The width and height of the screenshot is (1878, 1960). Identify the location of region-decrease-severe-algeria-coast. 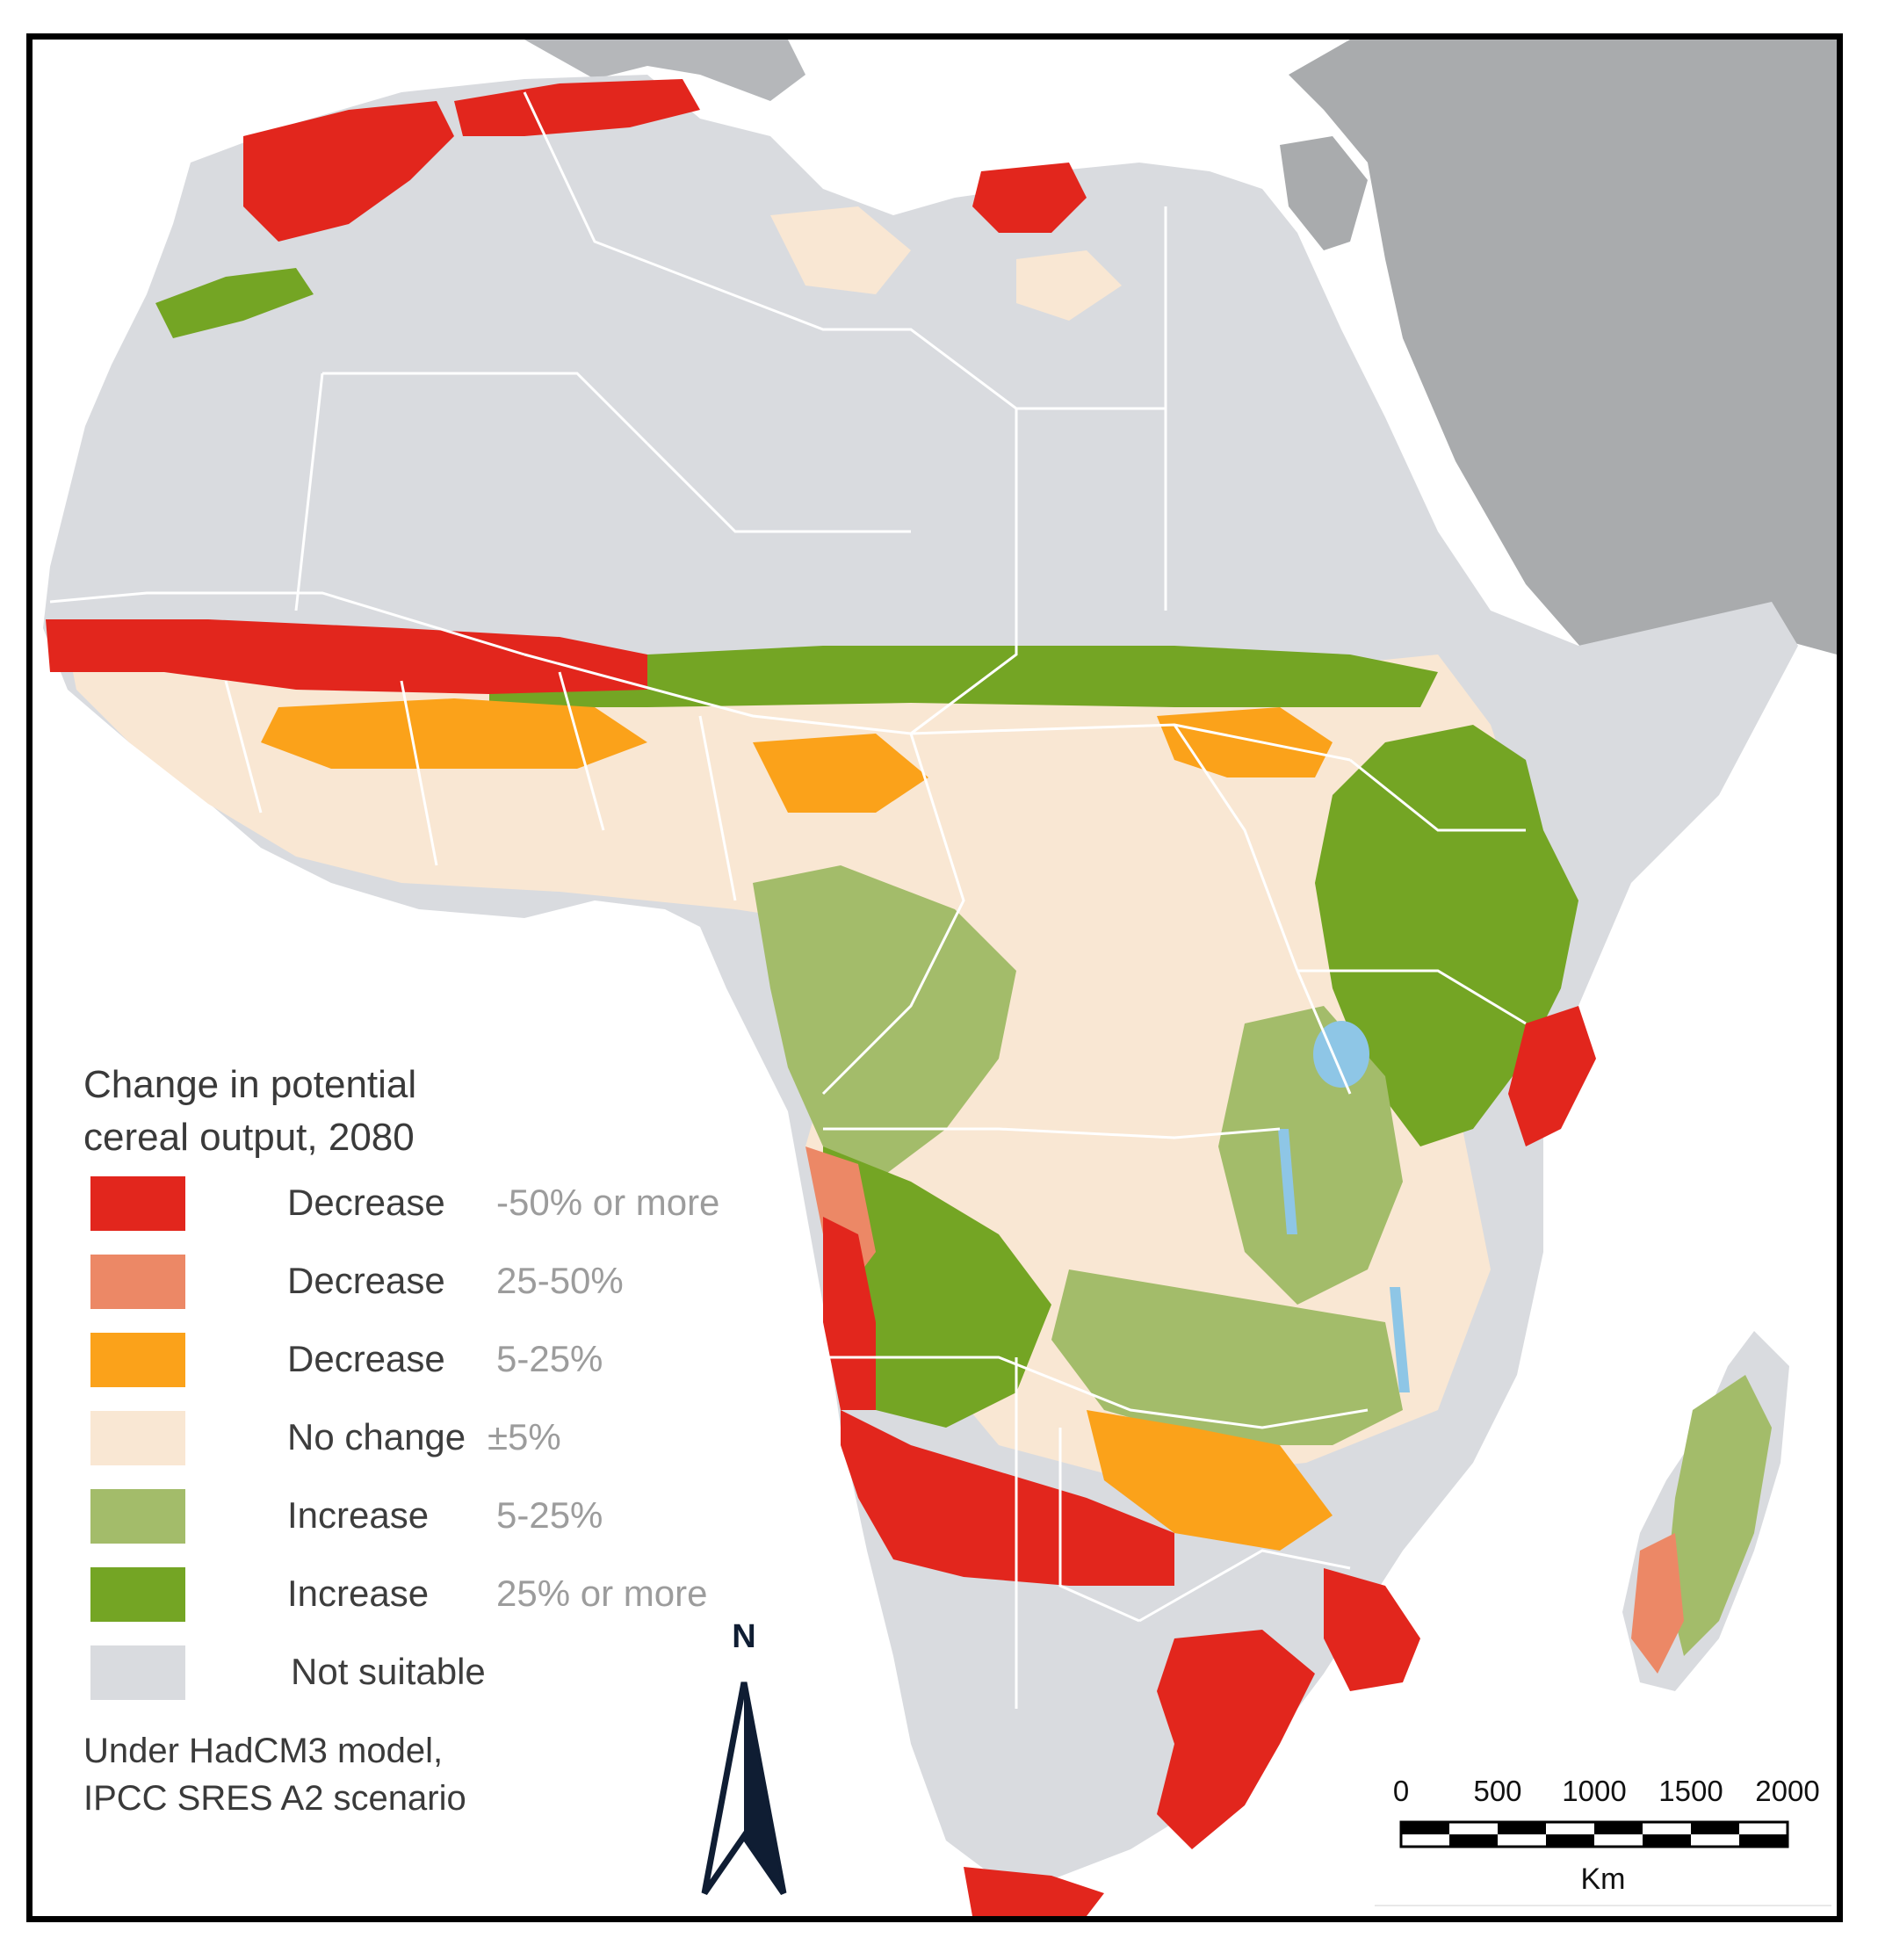
(577, 107).